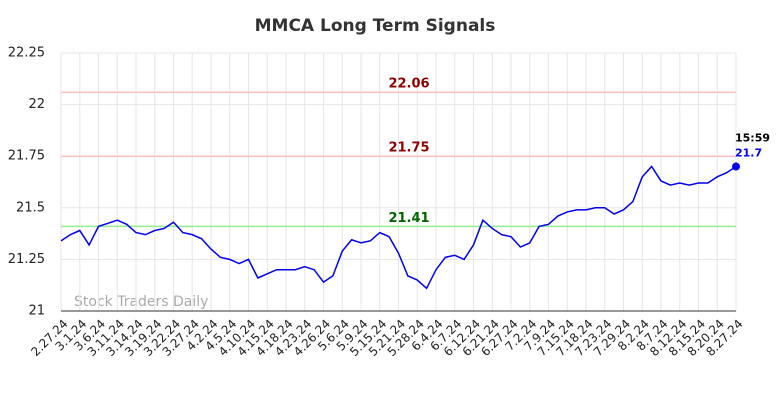  Describe the element at coordinates (26, 53) in the screenshot. I see `y-tick-label: 22.25` at that location.